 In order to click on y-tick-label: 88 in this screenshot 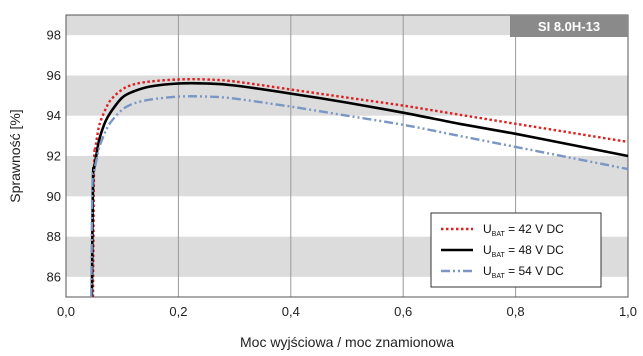, I will do `click(54, 236)`.